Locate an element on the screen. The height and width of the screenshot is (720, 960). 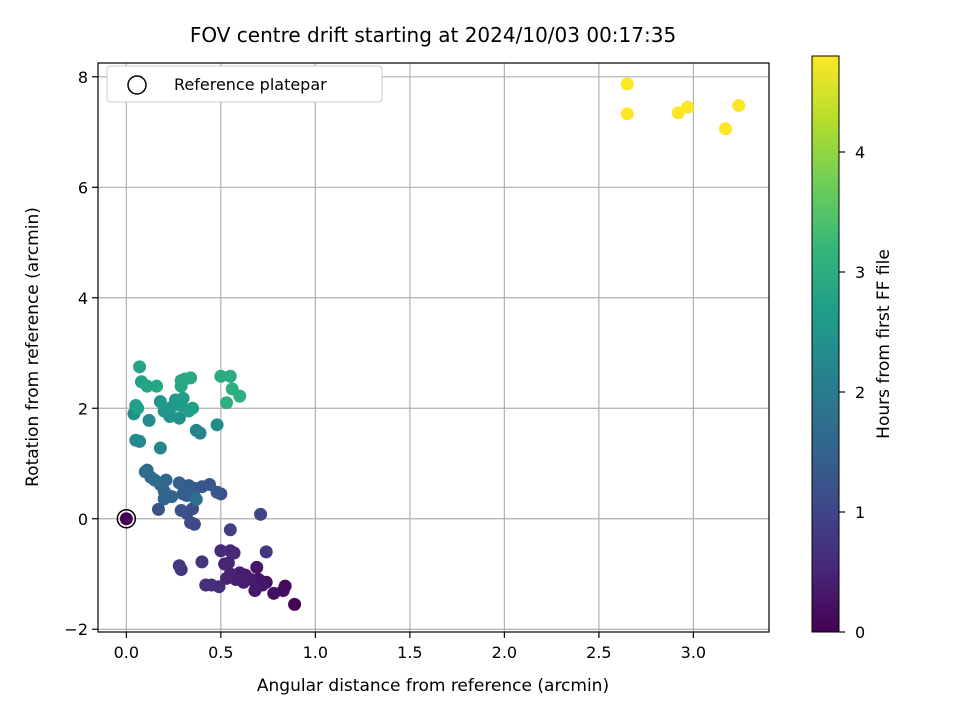
x-tick-label: 0.0 is located at coordinates (126, 652).